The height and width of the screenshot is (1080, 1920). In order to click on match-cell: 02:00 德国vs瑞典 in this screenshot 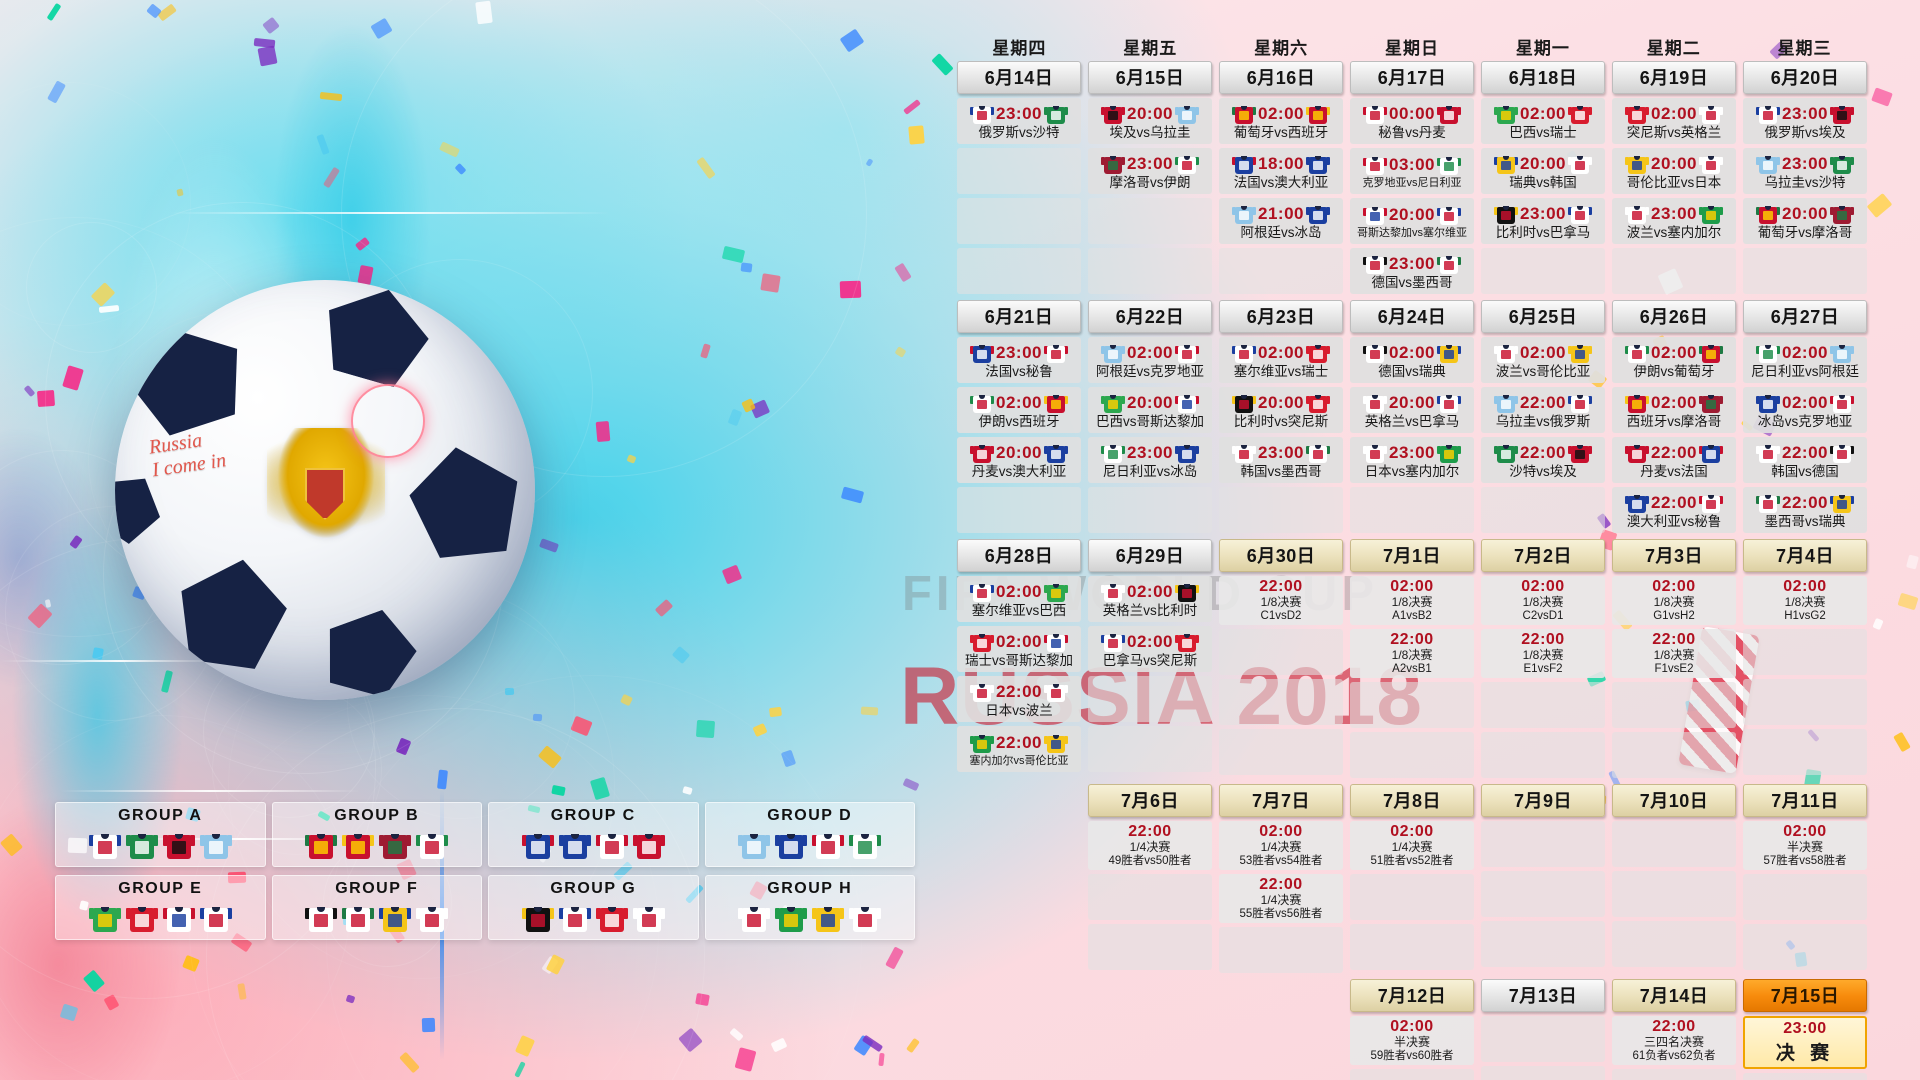, I will do `click(1412, 360)`.